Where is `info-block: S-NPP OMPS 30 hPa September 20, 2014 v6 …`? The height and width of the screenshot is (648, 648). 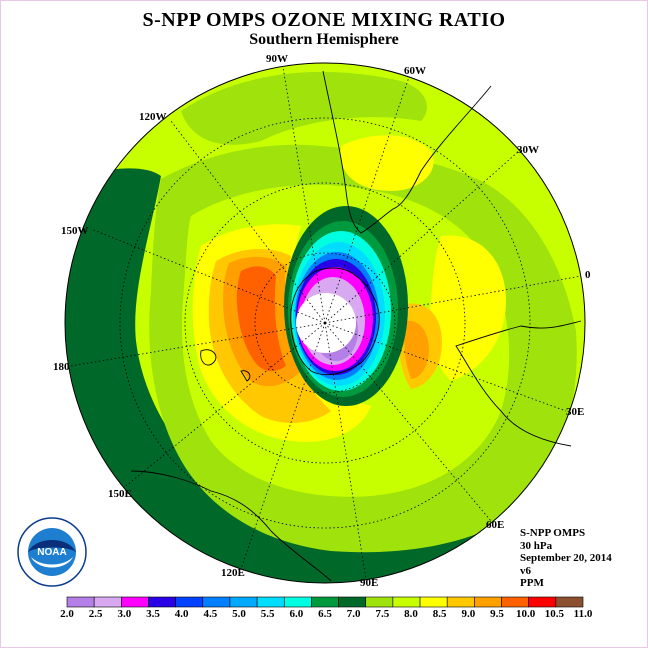
info-block: S-NPP OMPS 30 hPa September 20, 2014 v6 … is located at coordinates (566, 558).